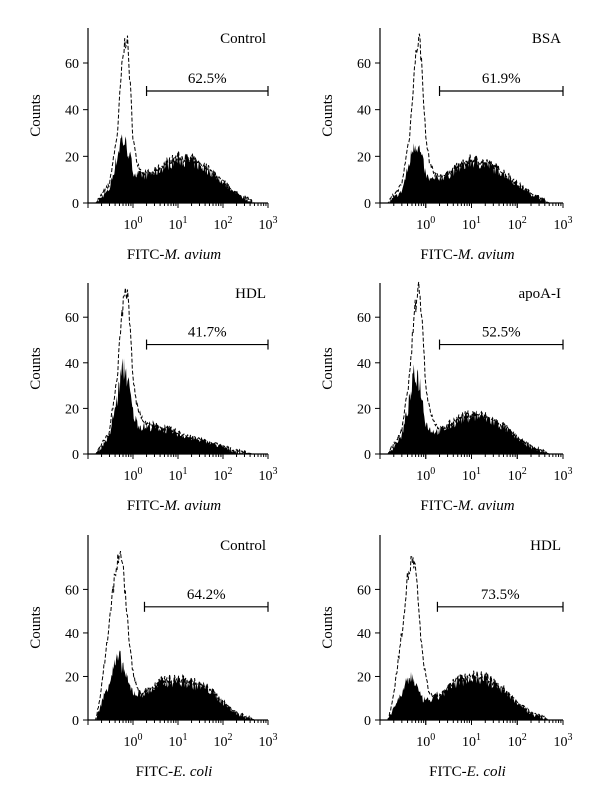 This screenshot has width=600, height=802. I want to click on filled-histogram-a, so click(178, 168).